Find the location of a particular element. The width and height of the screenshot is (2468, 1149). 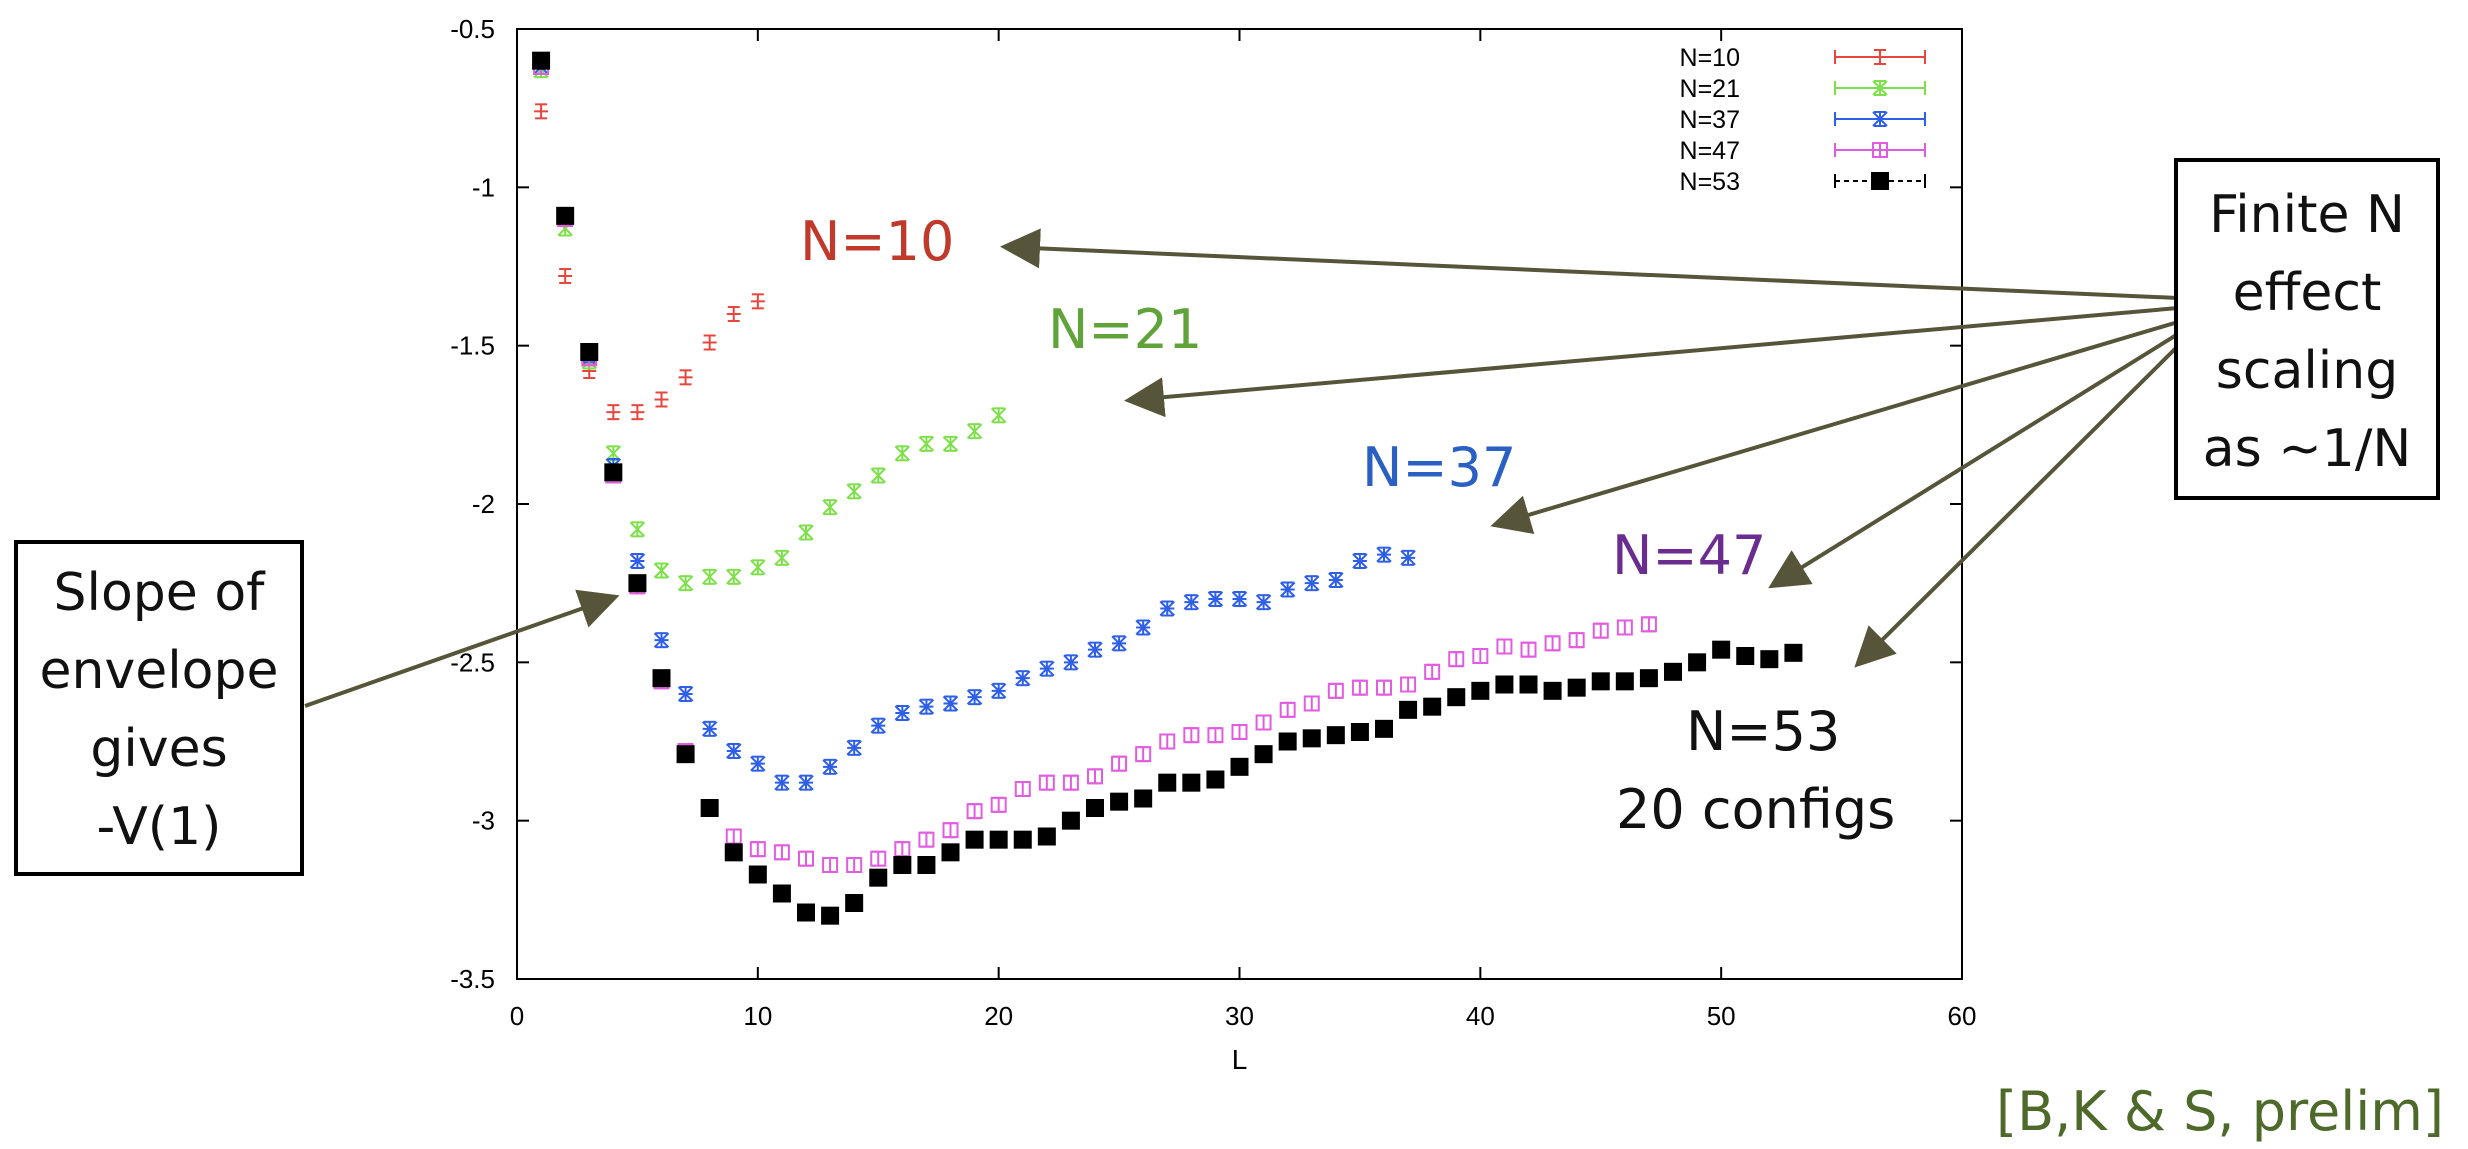

y-tick-label: -1 is located at coordinates (483, 187).